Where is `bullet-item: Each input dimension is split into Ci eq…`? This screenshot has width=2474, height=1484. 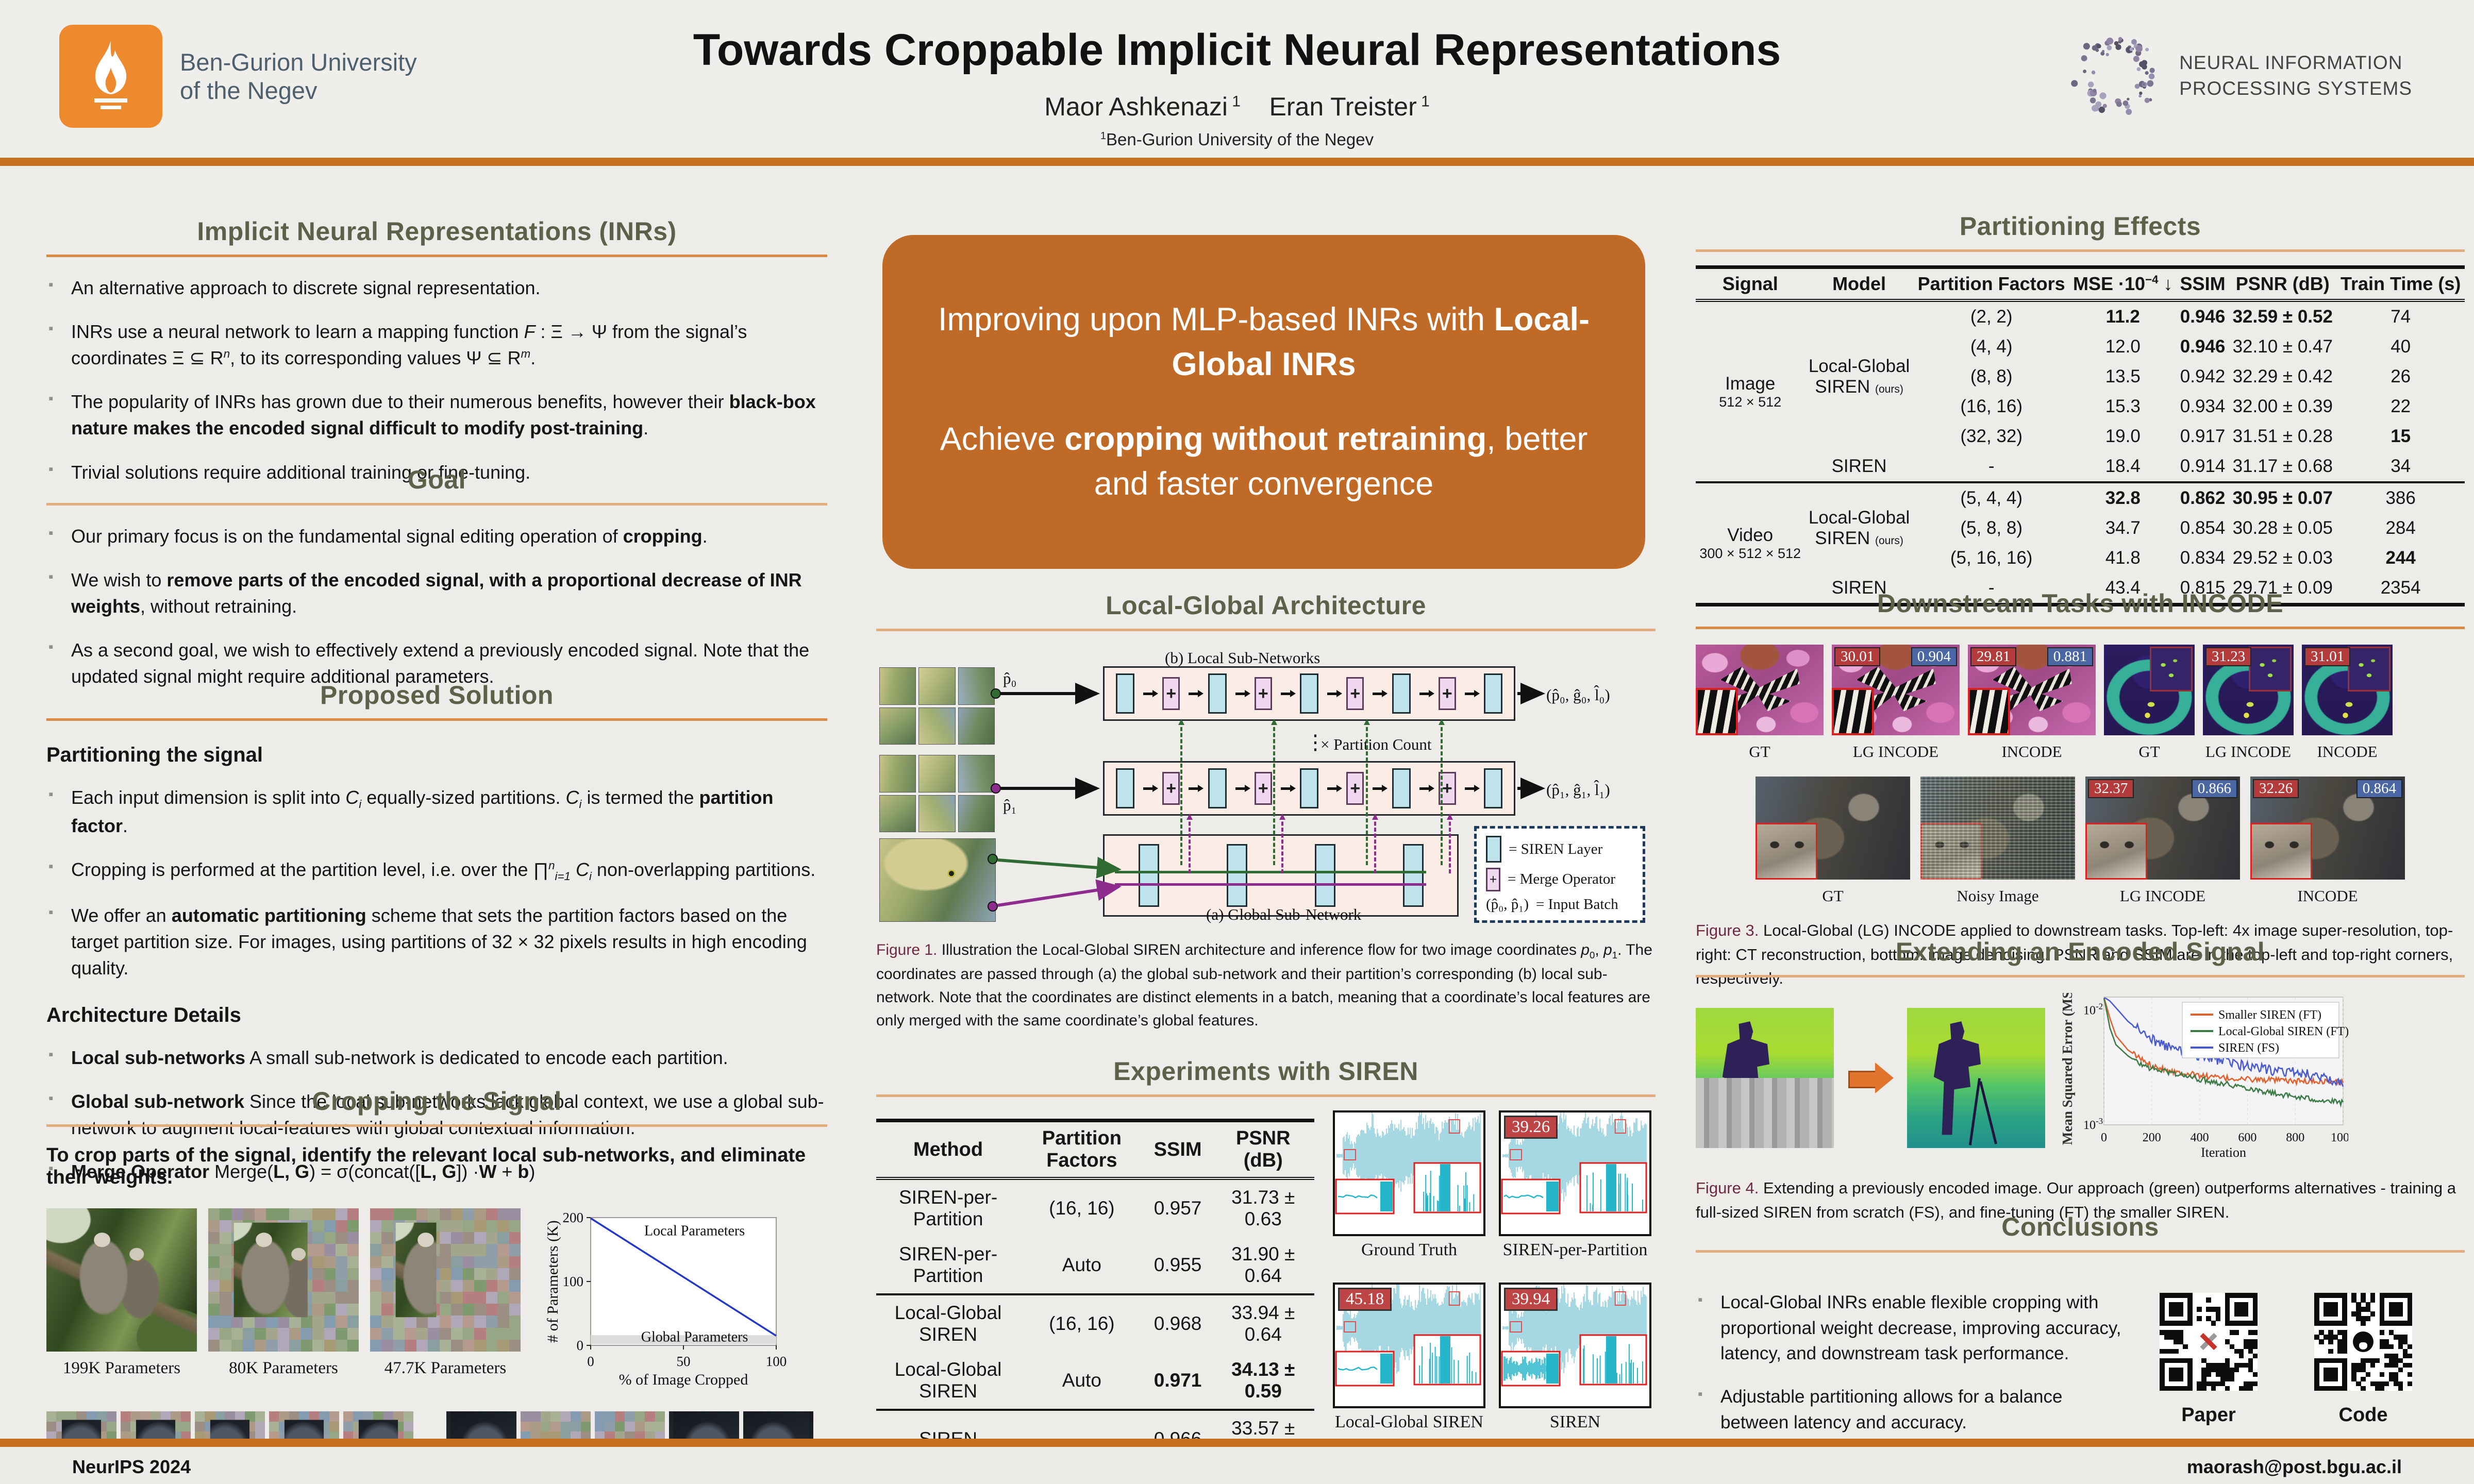
bullet-item: Each input dimension is split into Ci eq… is located at coordinates (436, 811).